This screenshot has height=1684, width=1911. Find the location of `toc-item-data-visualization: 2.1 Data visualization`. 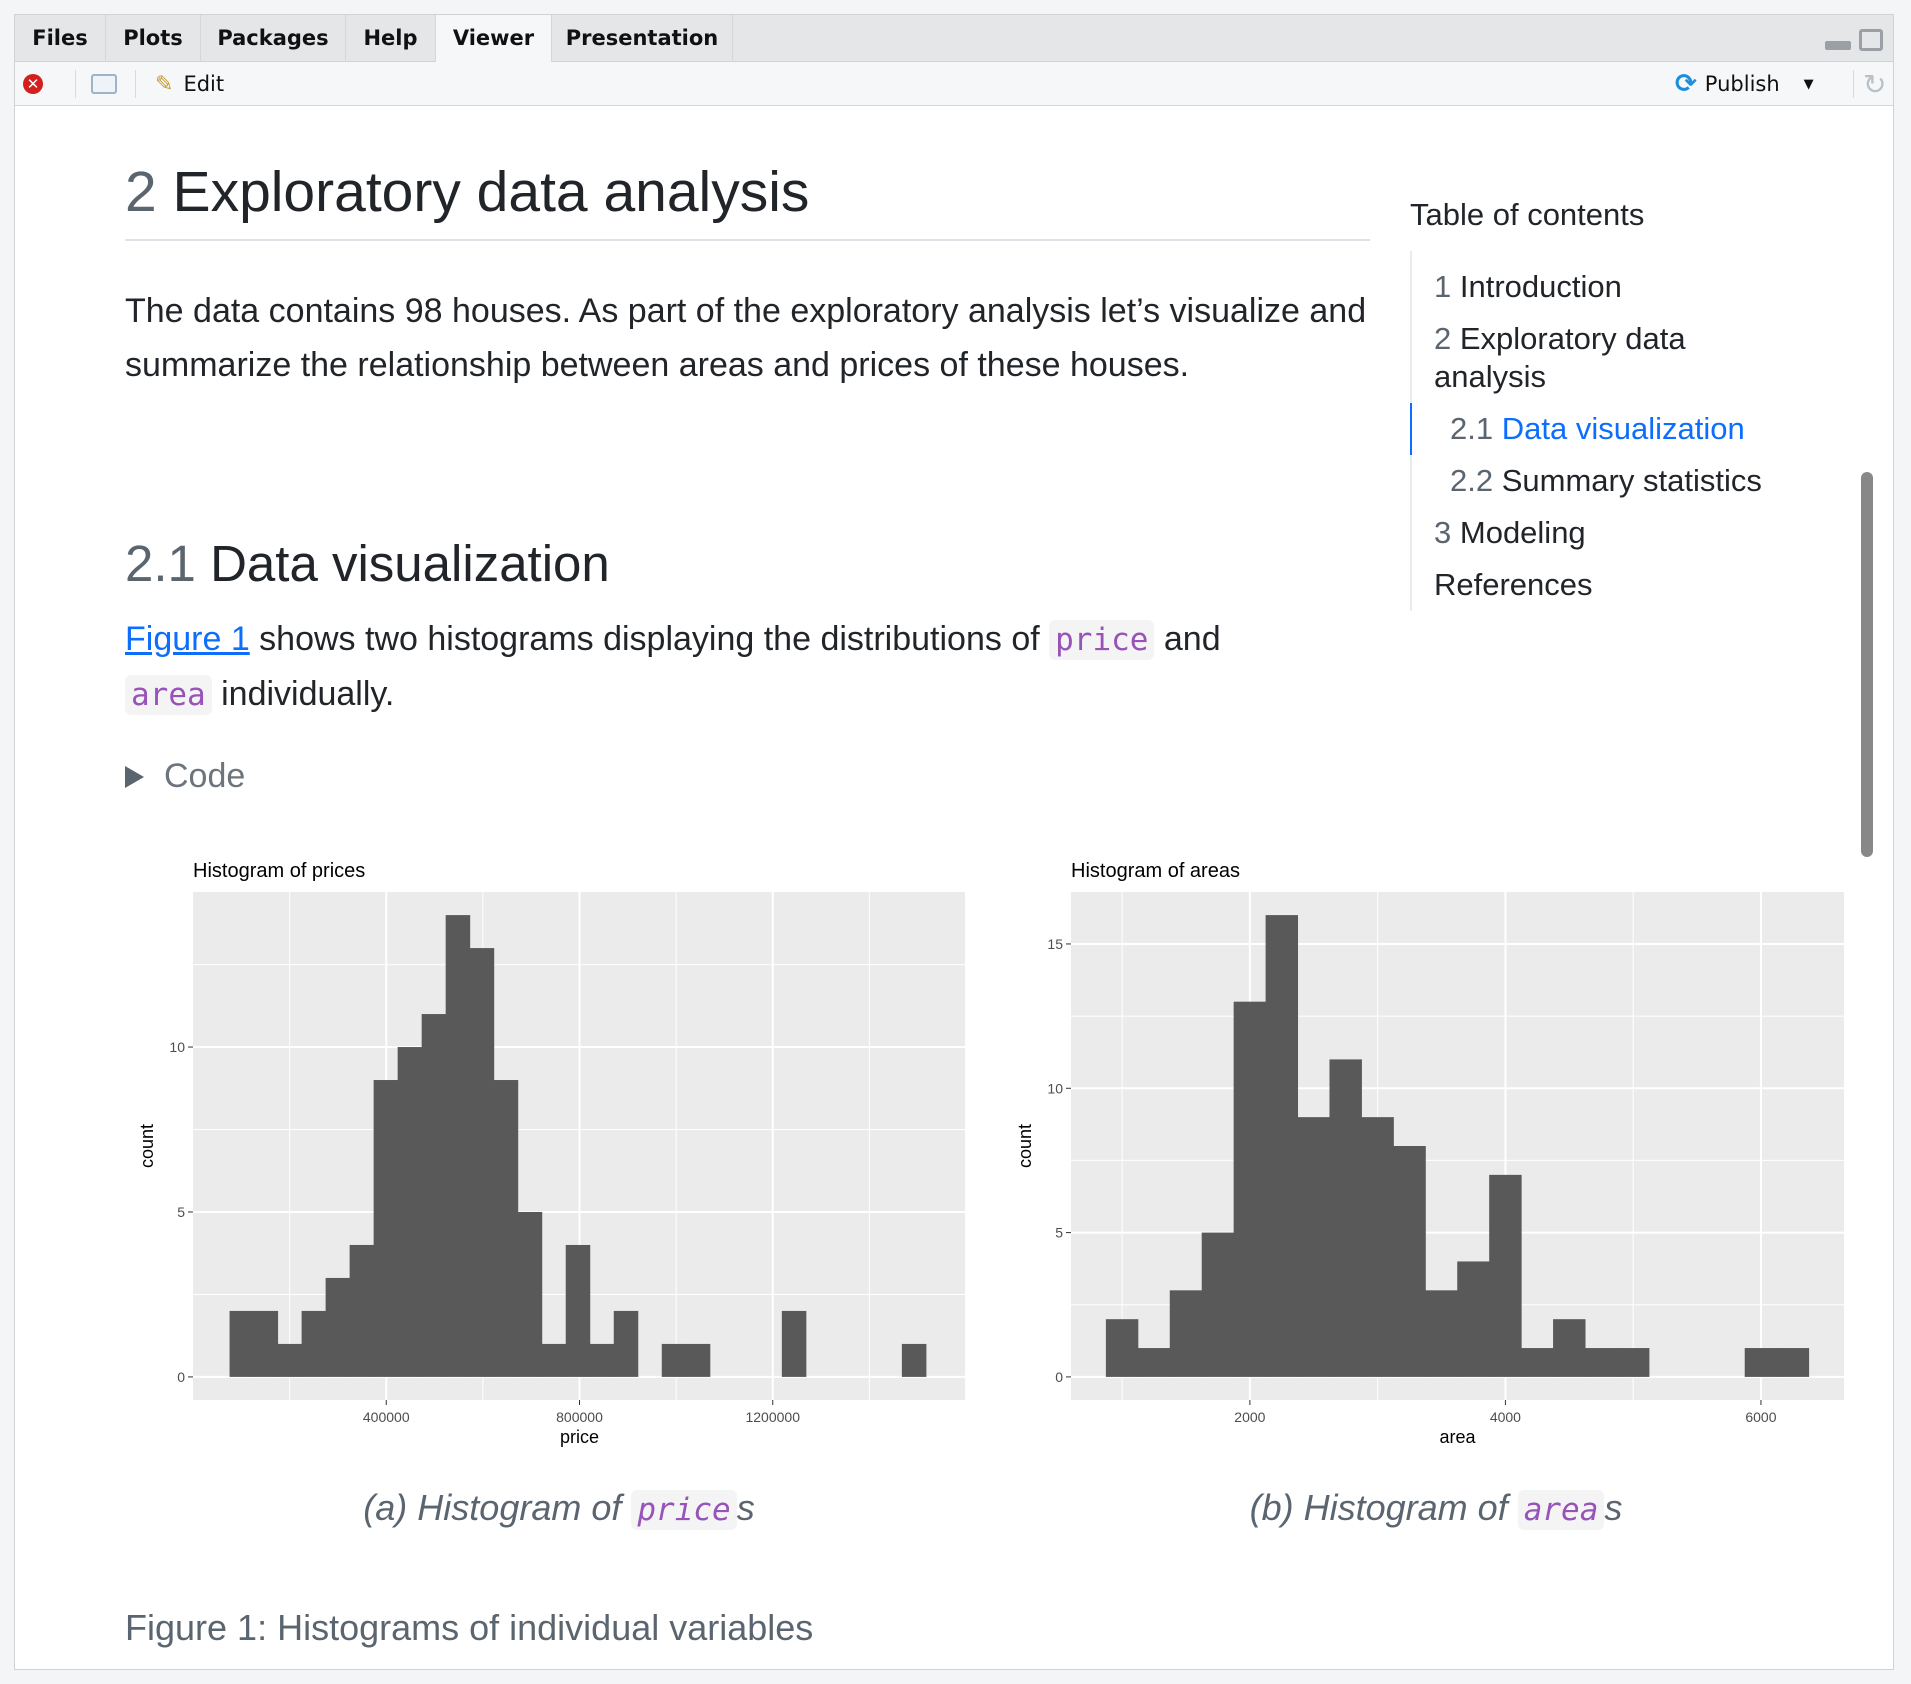

toc-item-data-visualization: 2.1 Data visualization is located at coordinates (1630, 429).